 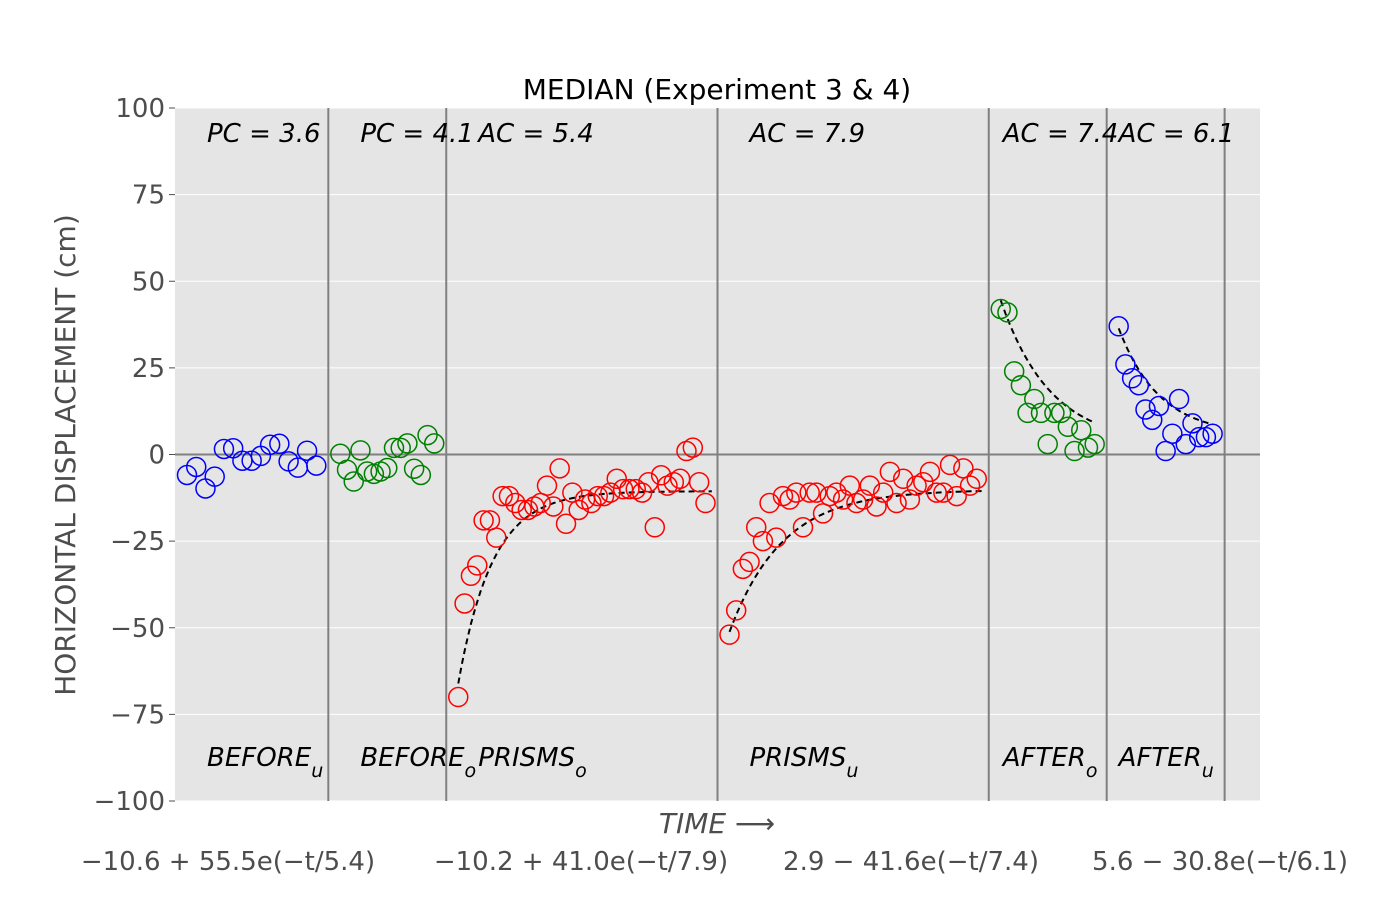 I want to click on fit-equation: −10.2 + 41.0e(−t/7.9), so click(x=581, y=862).